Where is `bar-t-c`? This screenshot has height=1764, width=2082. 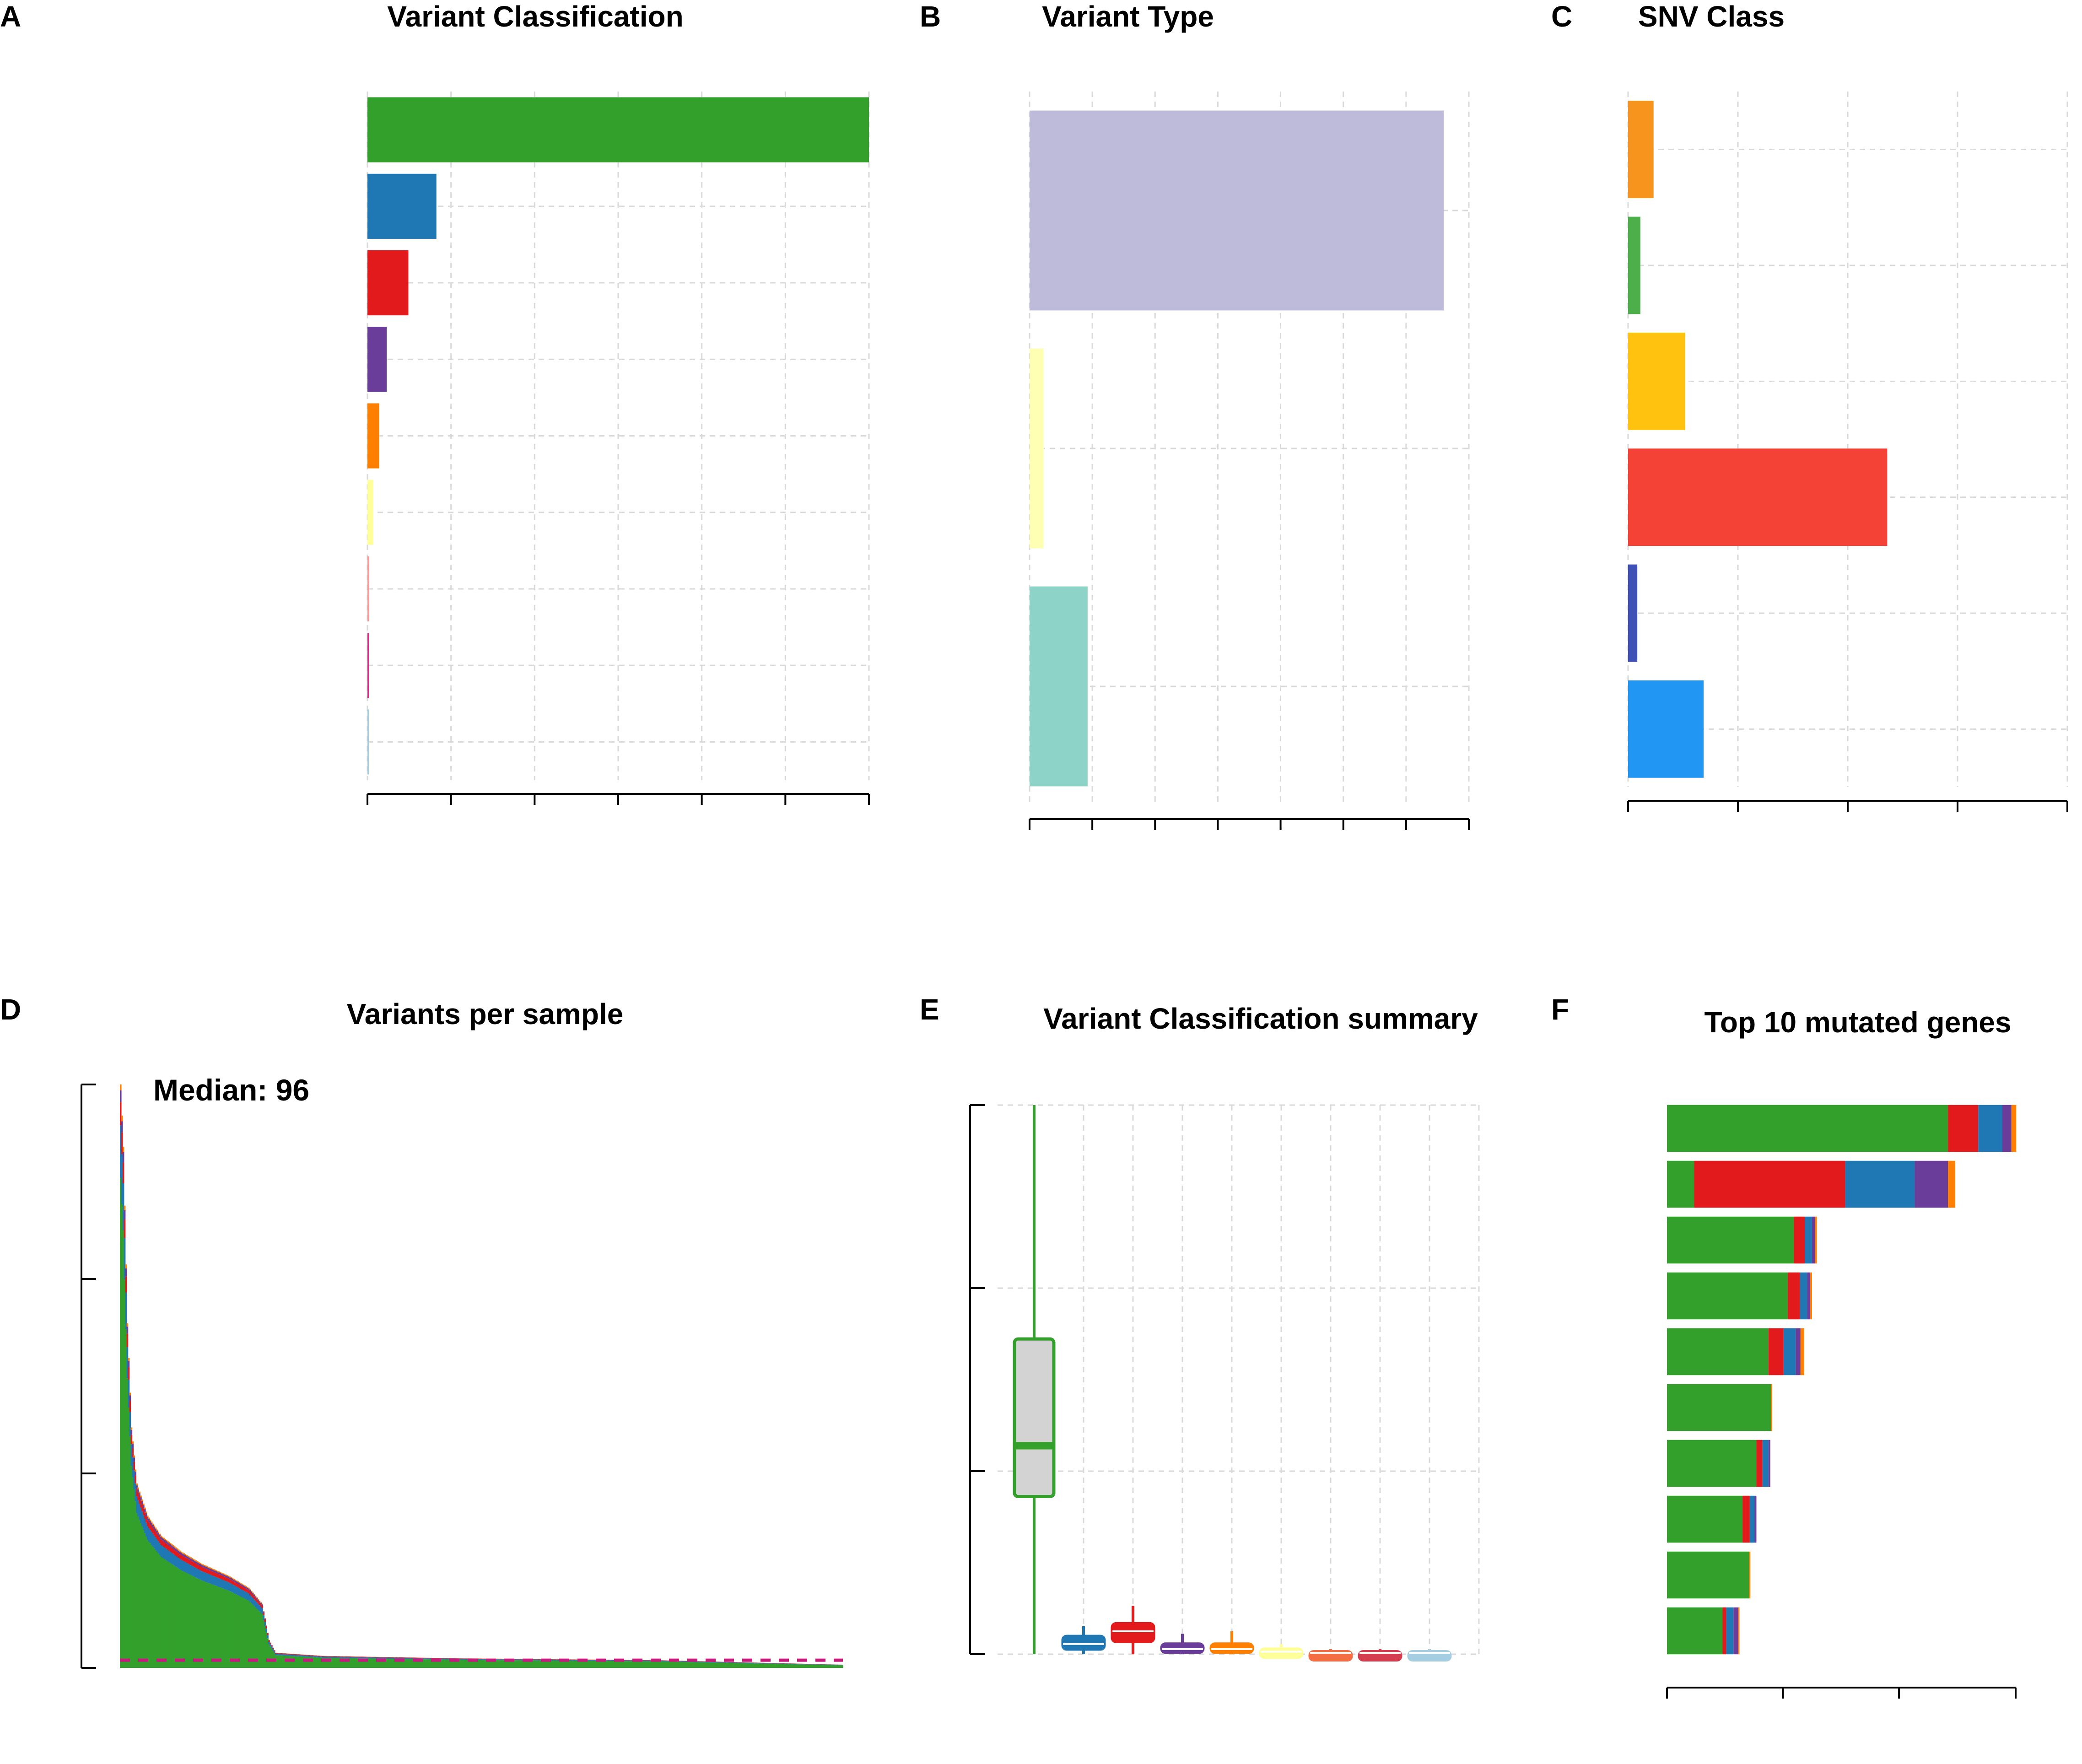 bar-t-c is located at coordinates (1656, 381).